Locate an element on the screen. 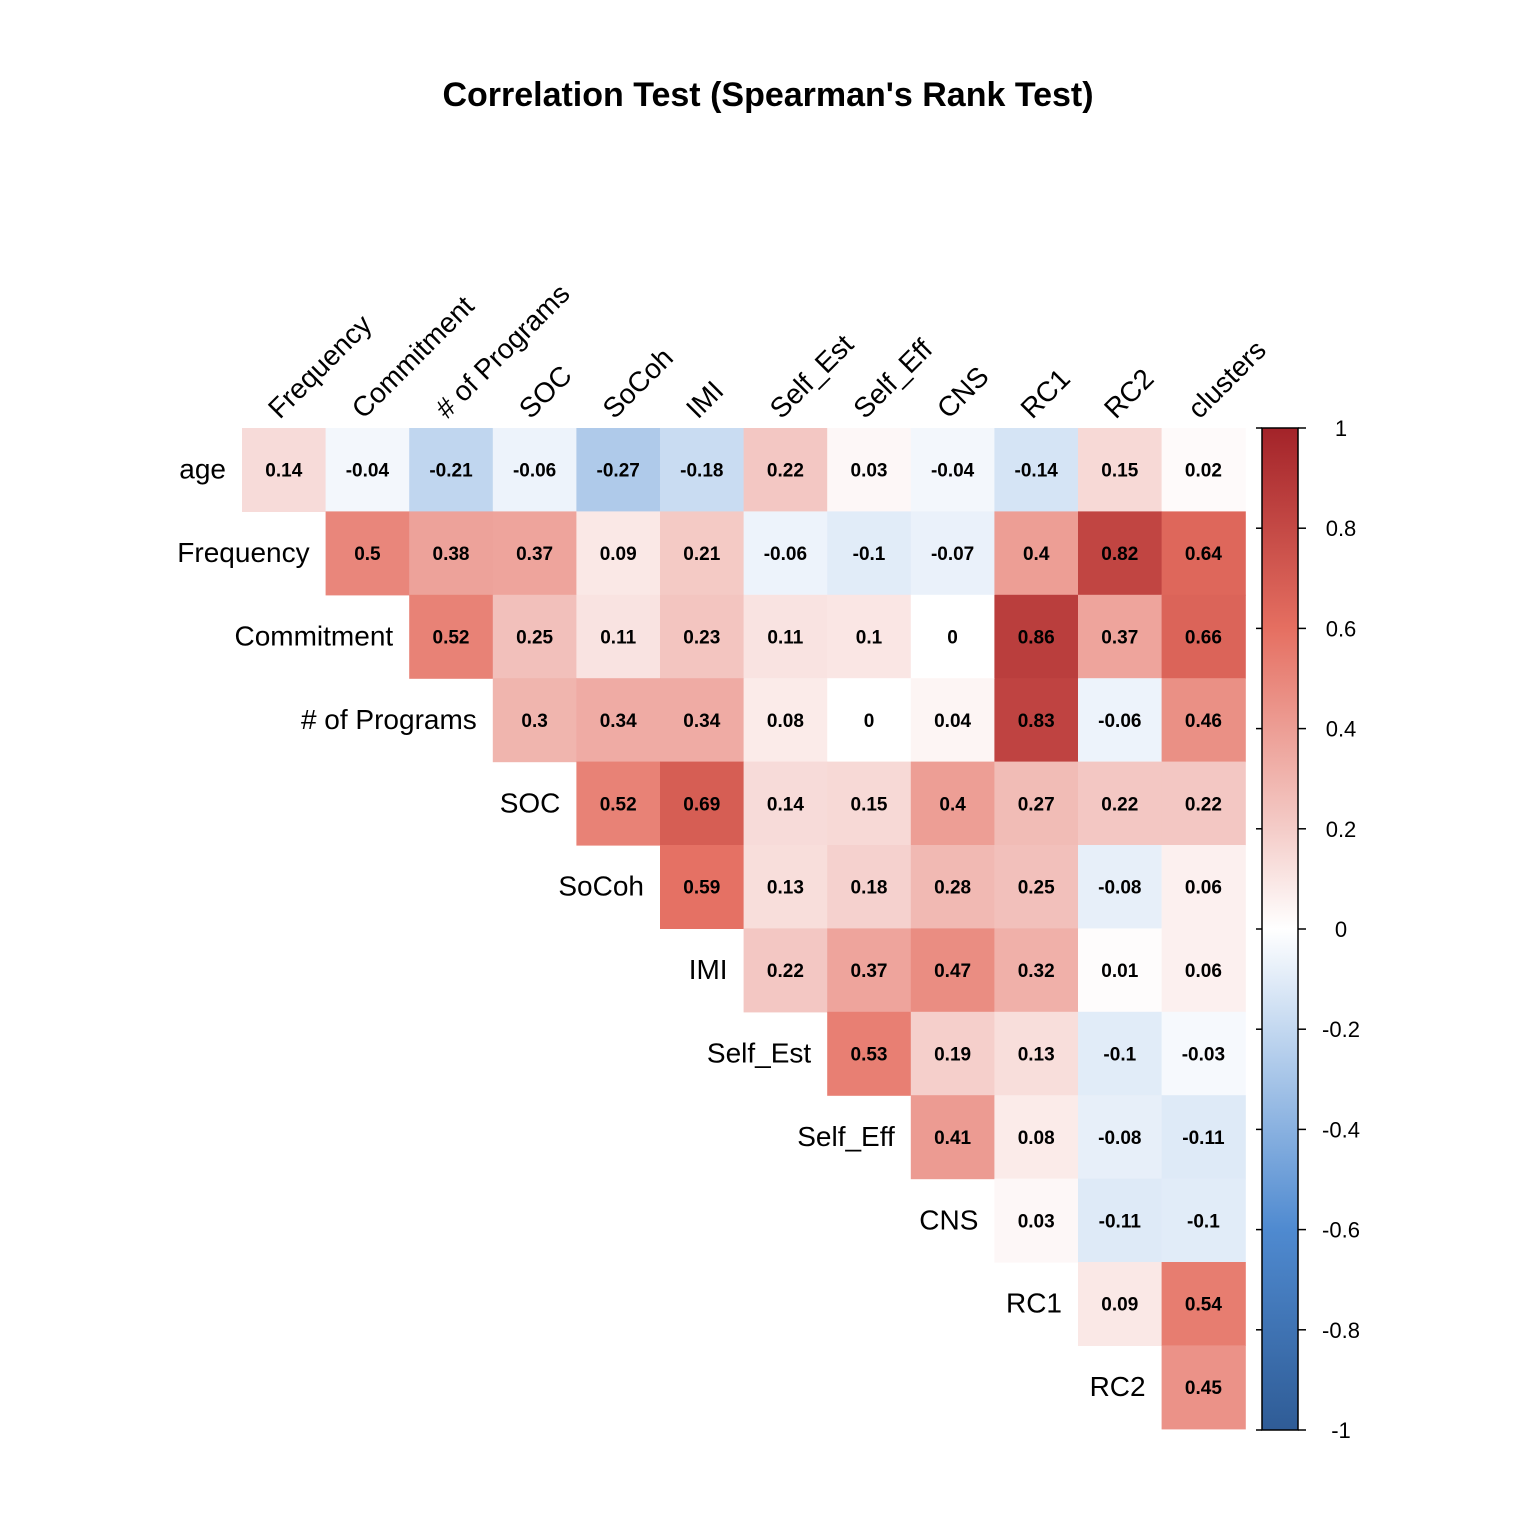 Image resolution: width=1536 pixels, height=1536 pixels. colorbar-tick-label: 0.8 is located at coordinates (1341, 528).